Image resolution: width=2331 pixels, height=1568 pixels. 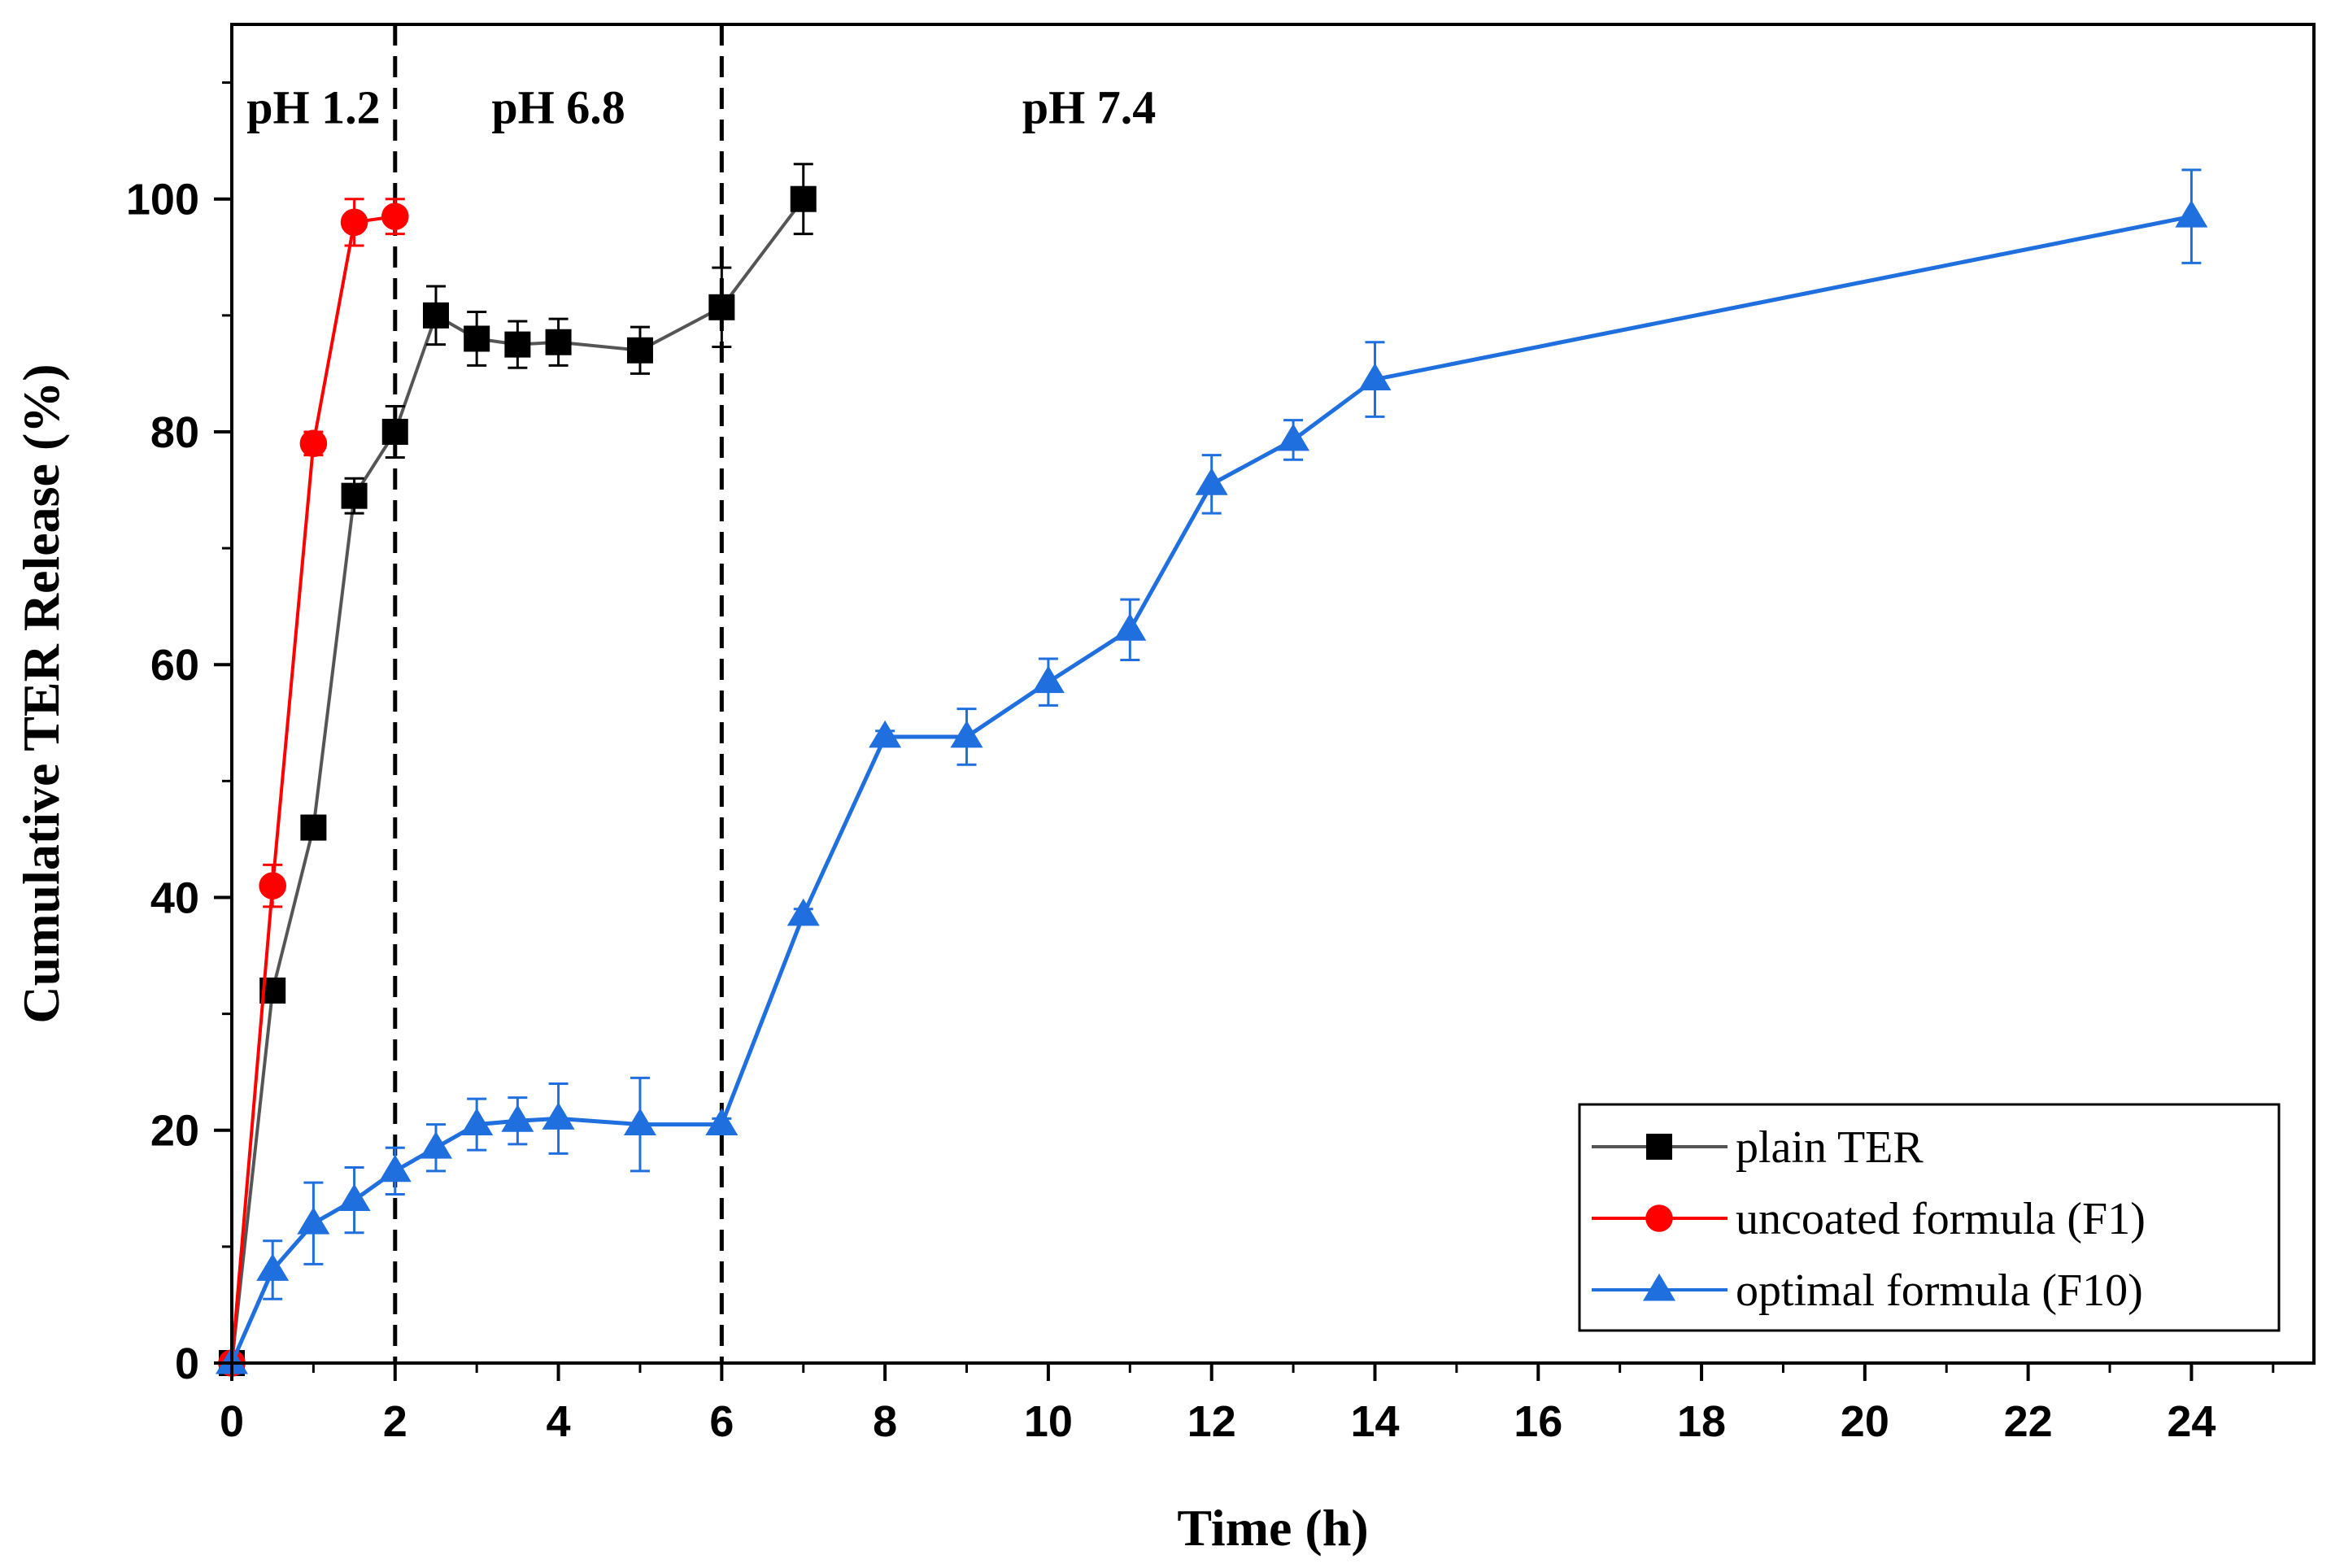 What do you see at coordinates (1830, 1147) in the screenshot?
I see `legend-label: plain TER` at bounding box center [1830, 1147].